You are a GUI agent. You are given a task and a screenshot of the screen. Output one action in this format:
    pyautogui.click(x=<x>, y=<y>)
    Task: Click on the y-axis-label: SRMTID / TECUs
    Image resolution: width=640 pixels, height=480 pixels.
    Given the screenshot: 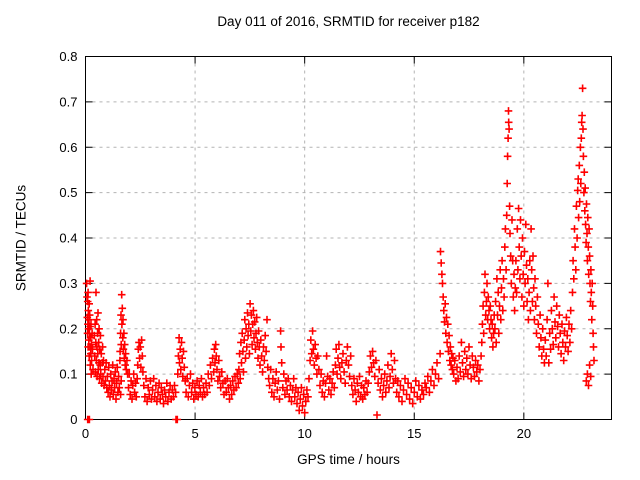 What is the action you would take?
    pyautogui.click(x=21, y=238)
    